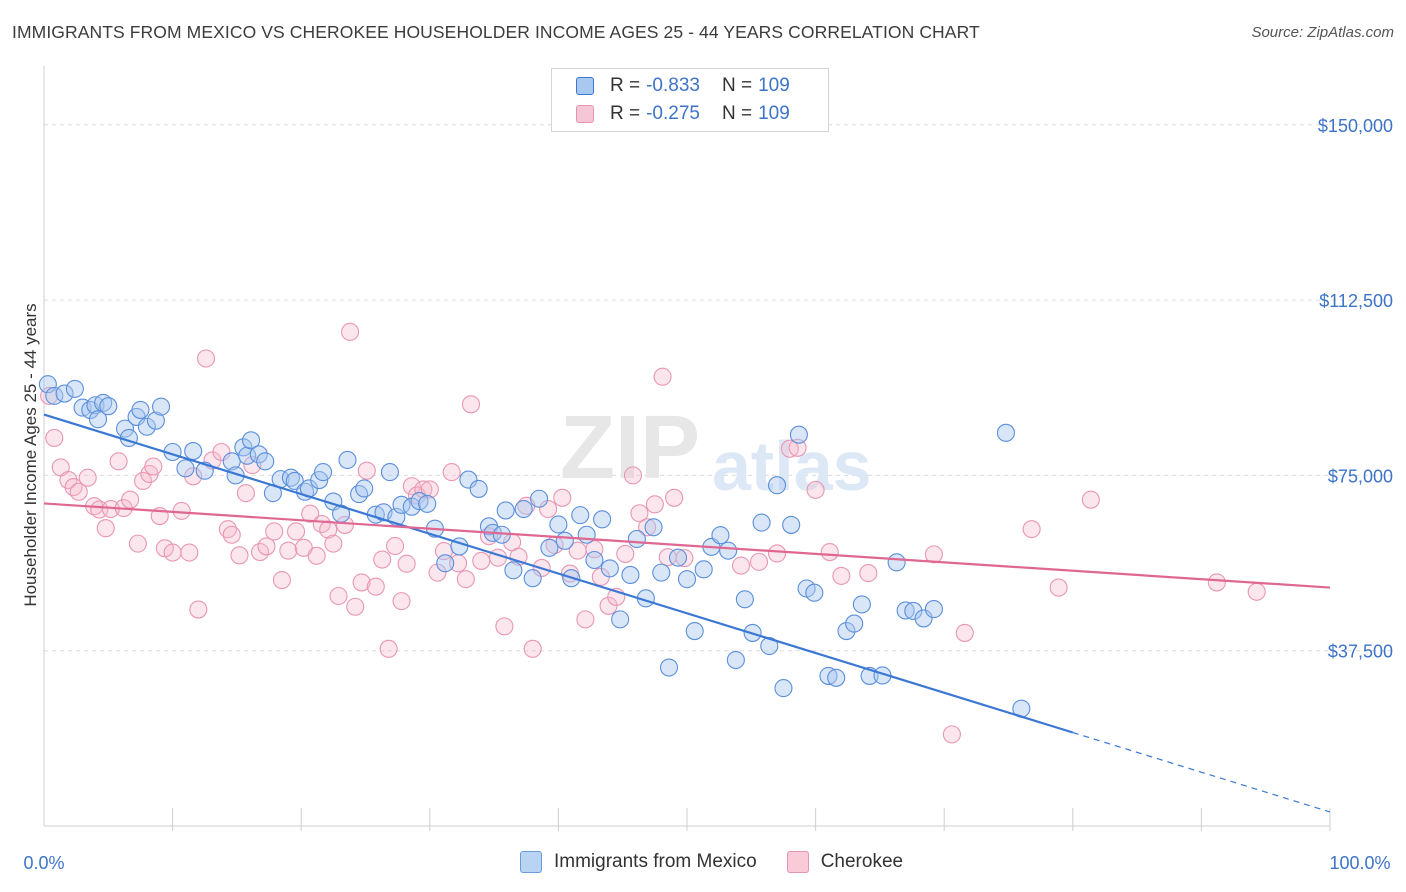  Describe the element at coordinates (1355, 389) in the screenshot. I see `y-tick-labels: $37,500 $75,000 $112,500 $150,000` at that location.